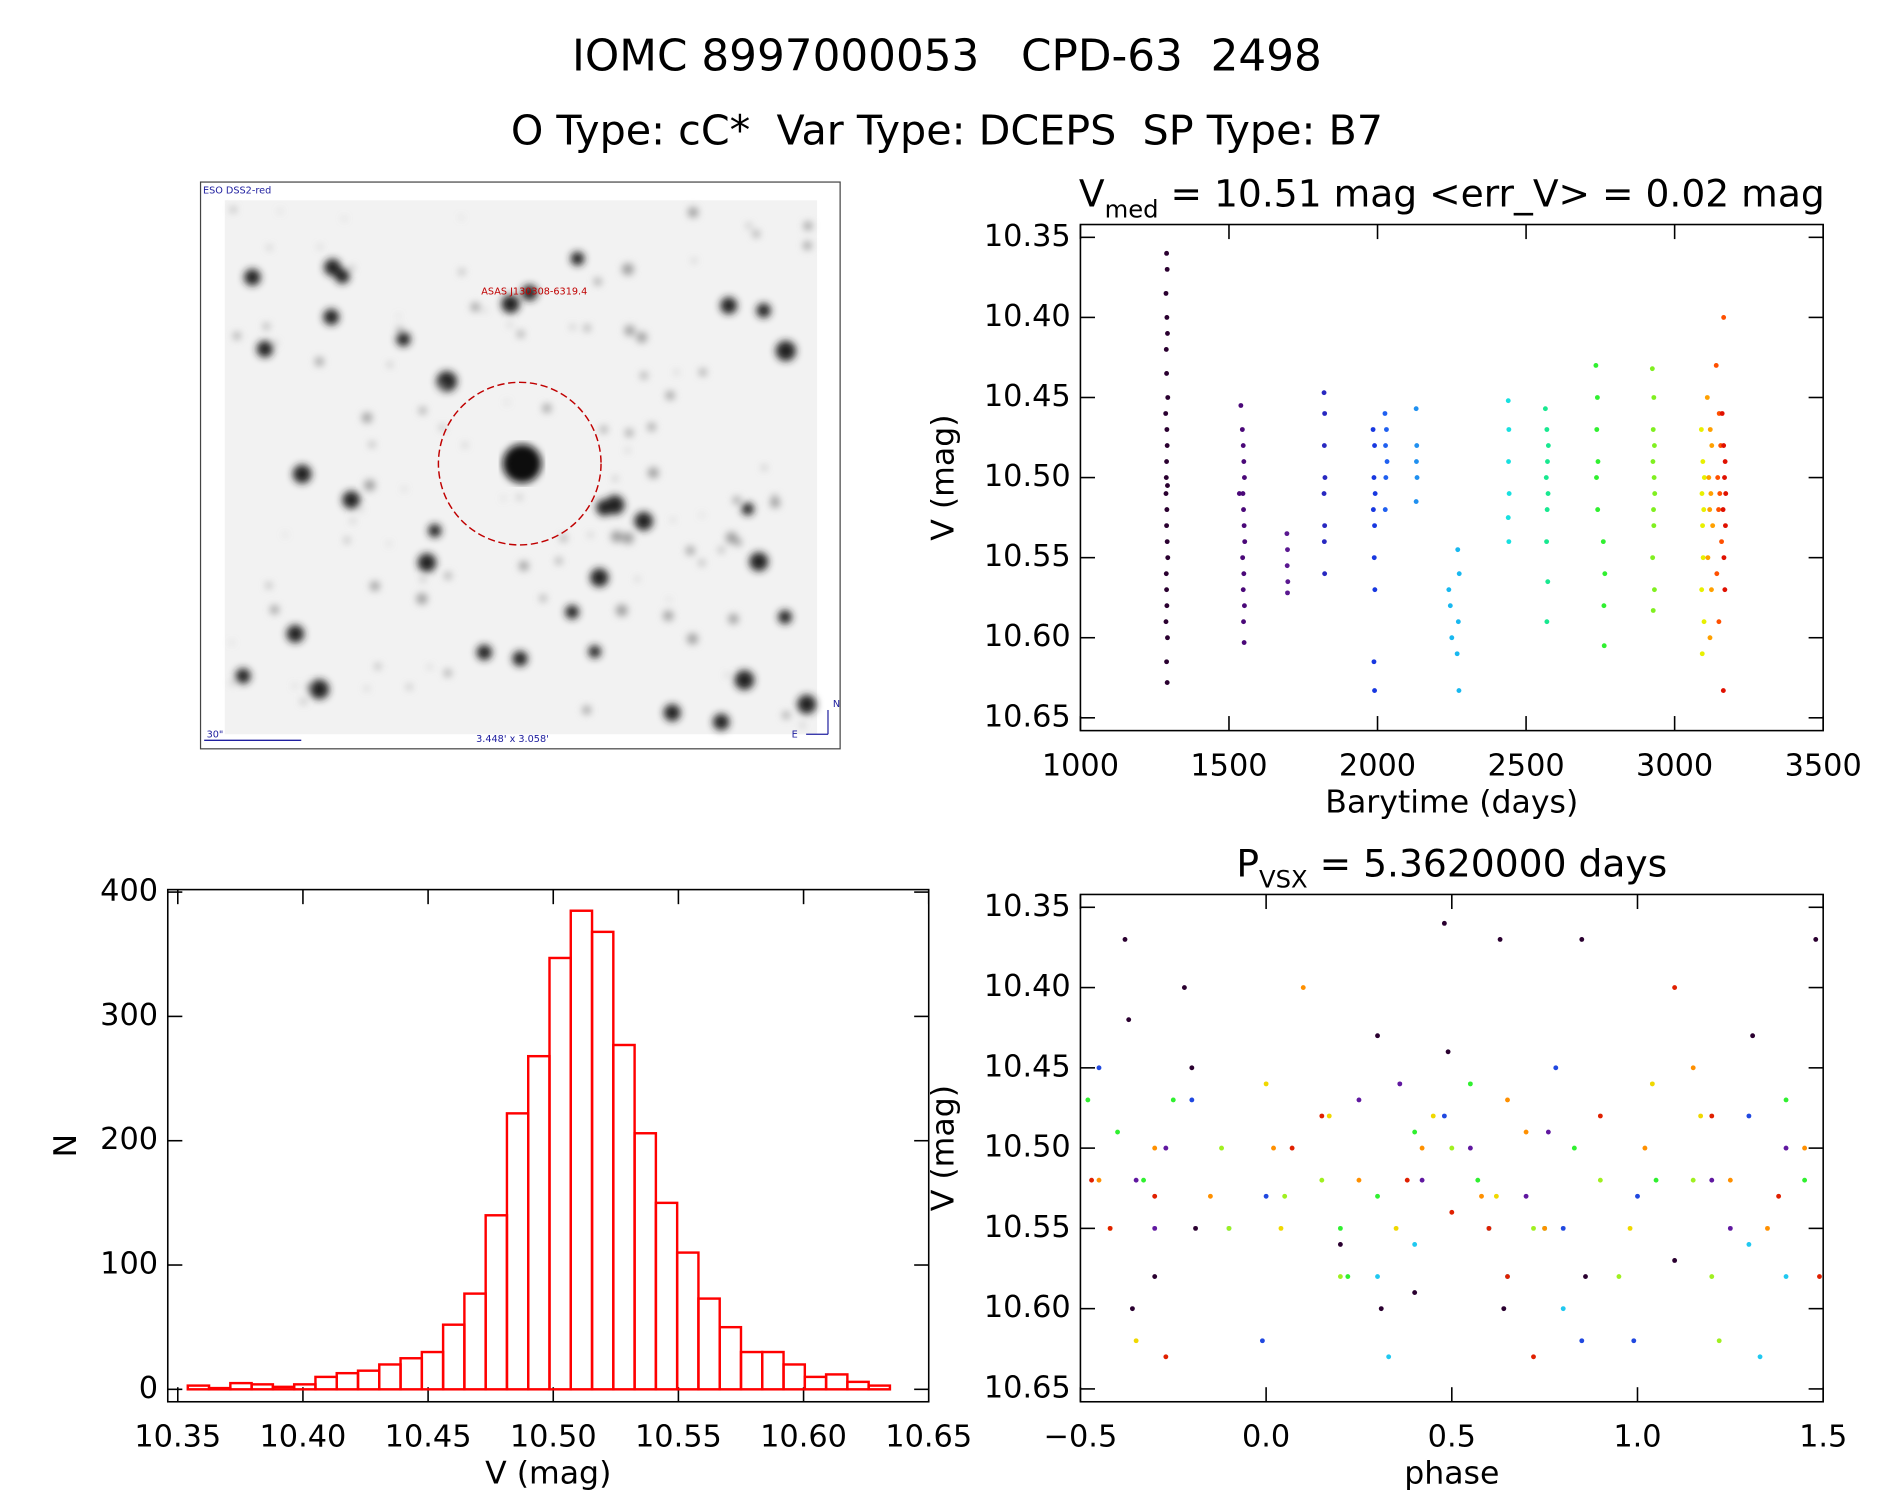  What do you see at coordinates (1823, 766) in the screenshot?
I see `x-tick-label: 3500` at bounding box center [1823, 766].